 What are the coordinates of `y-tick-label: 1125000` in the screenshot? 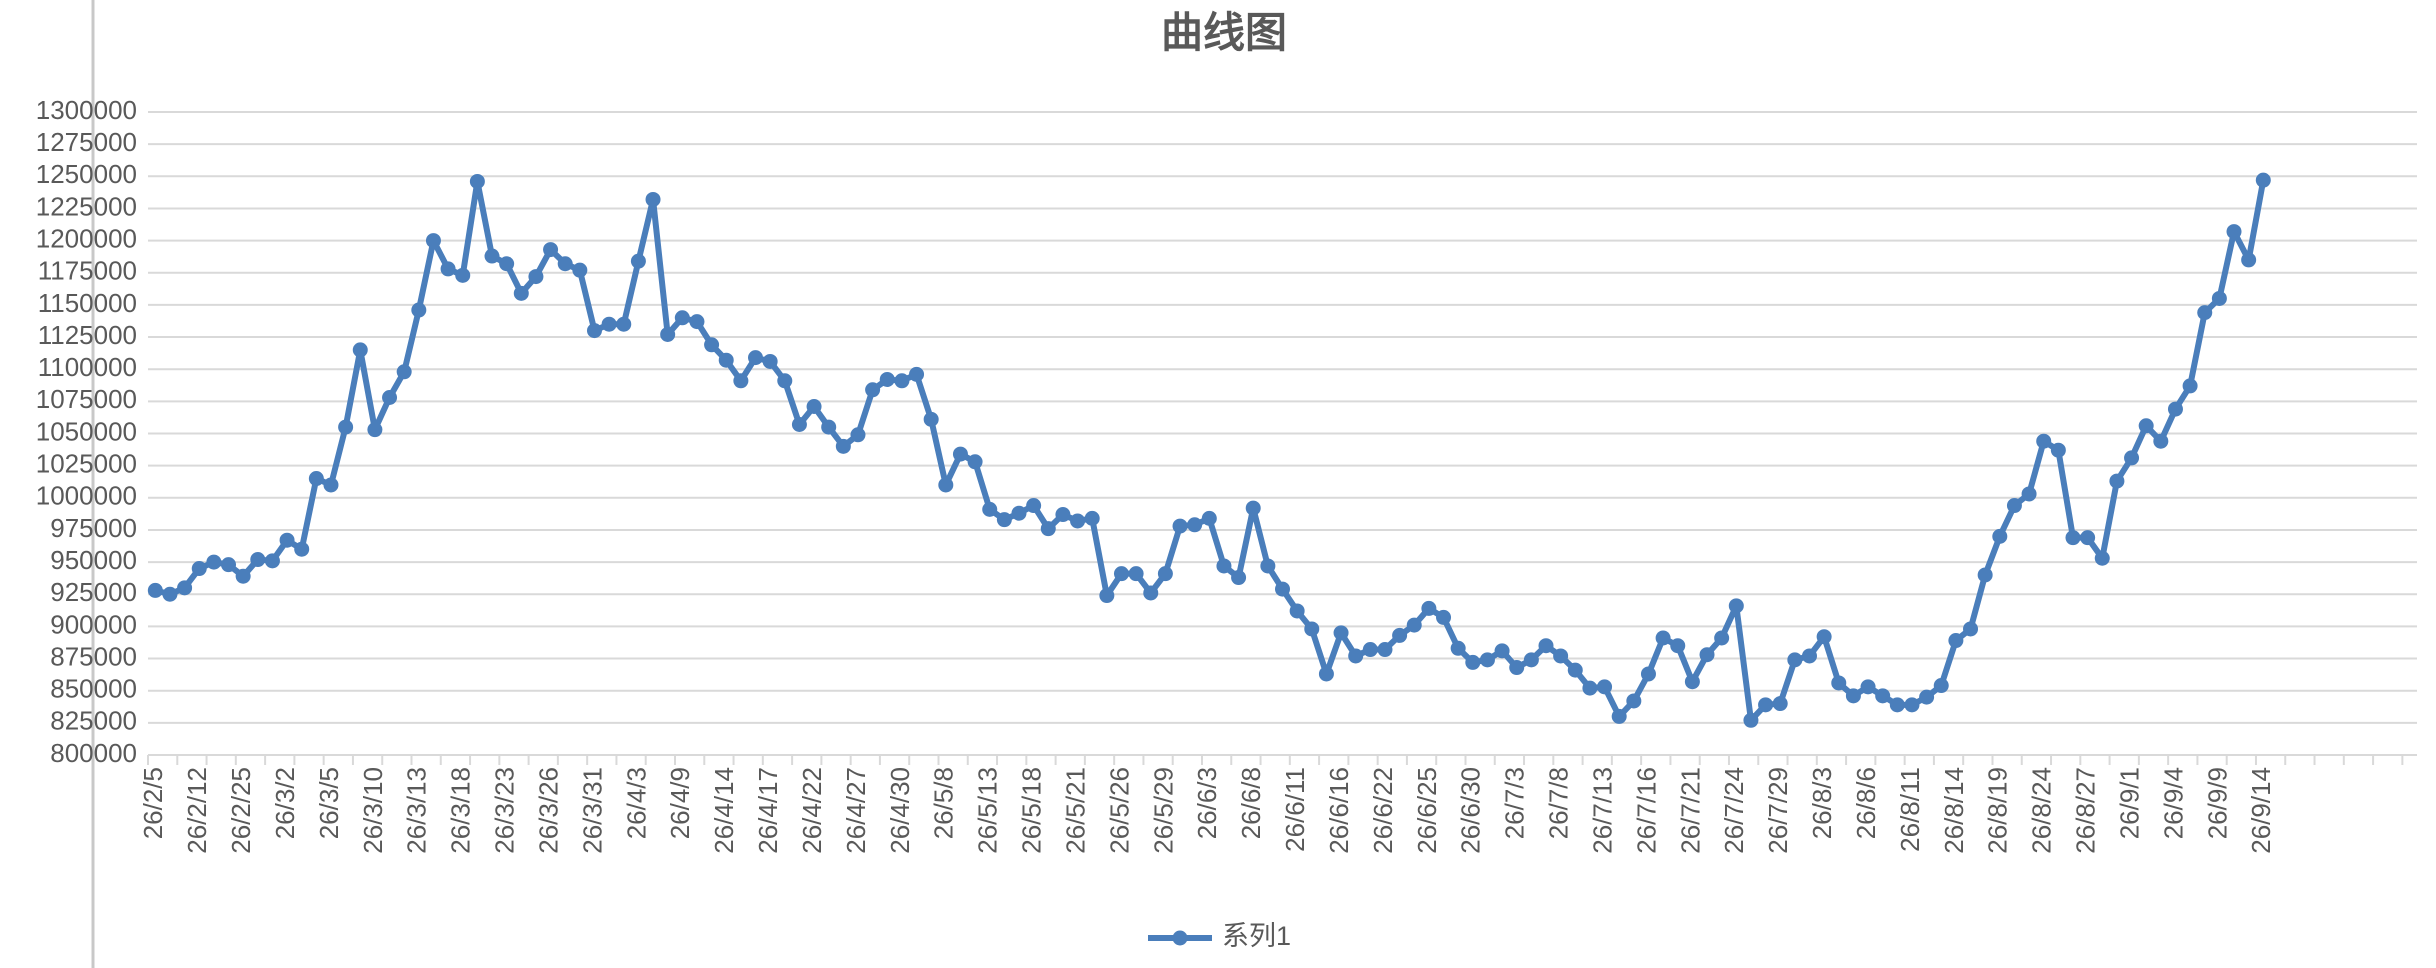 It's located at (87, 335).